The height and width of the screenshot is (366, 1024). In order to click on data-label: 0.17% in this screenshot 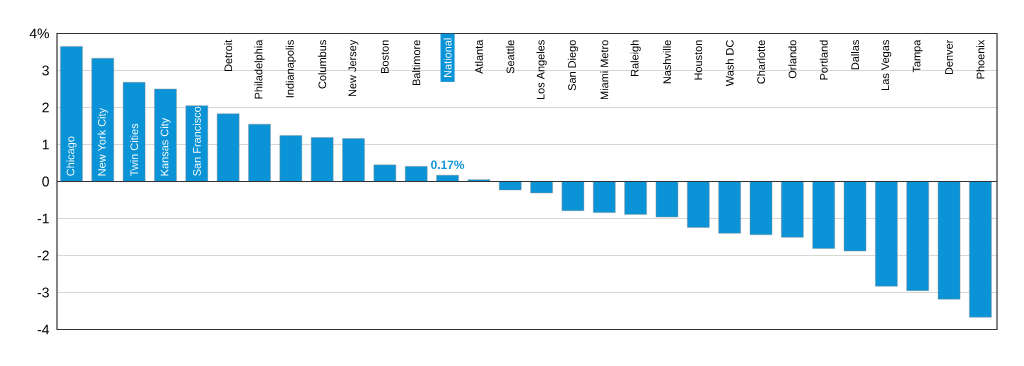, I will do `click(448, 164)`.